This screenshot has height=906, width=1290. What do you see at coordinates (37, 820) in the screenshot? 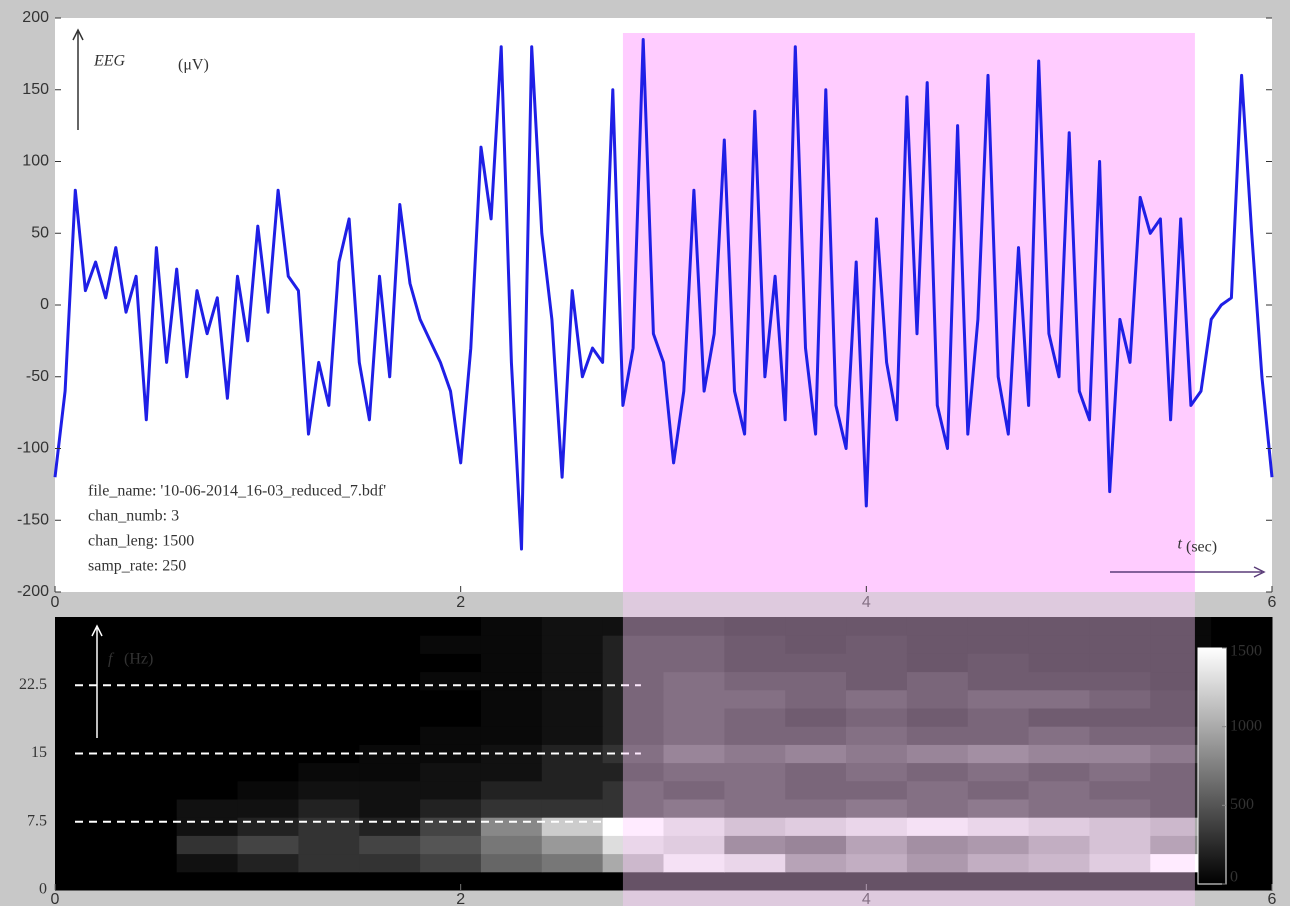
I see `y-tick-label: 7.5` at bounding box center [37, 820].